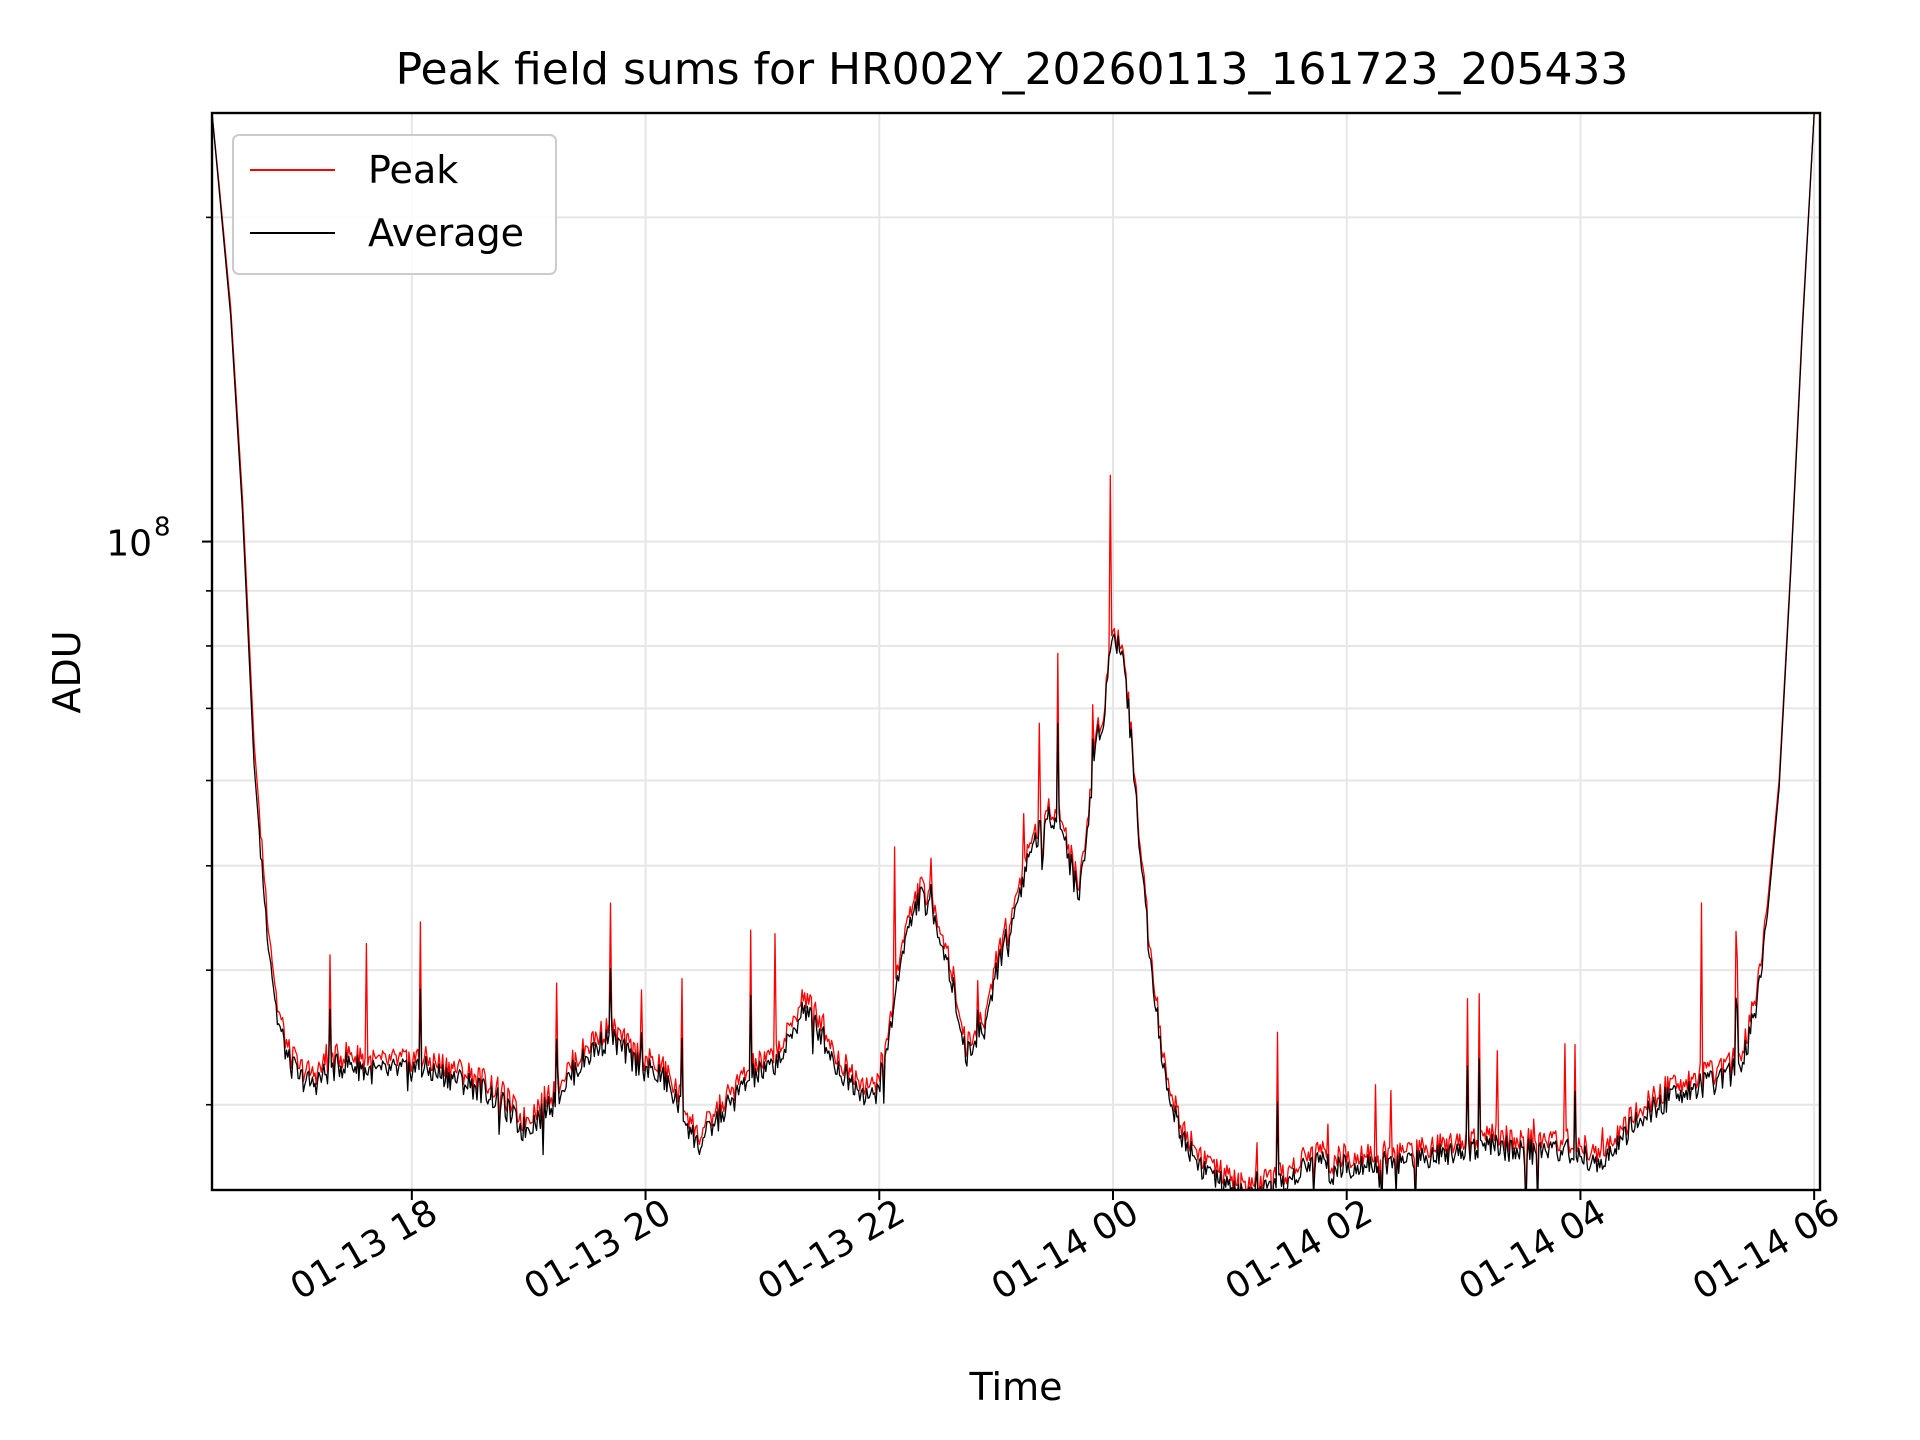 The width and height of the screenshot is (1920, 1440). I want to click on legend: Peak Average, so click(394, 204).